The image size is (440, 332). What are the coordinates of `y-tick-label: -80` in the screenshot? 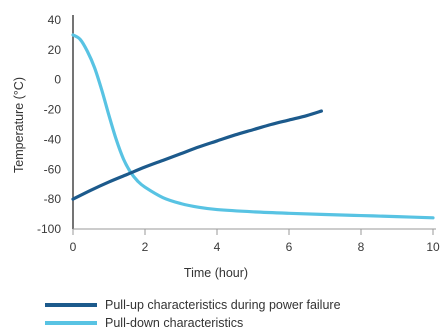 It's located at (53, 199).